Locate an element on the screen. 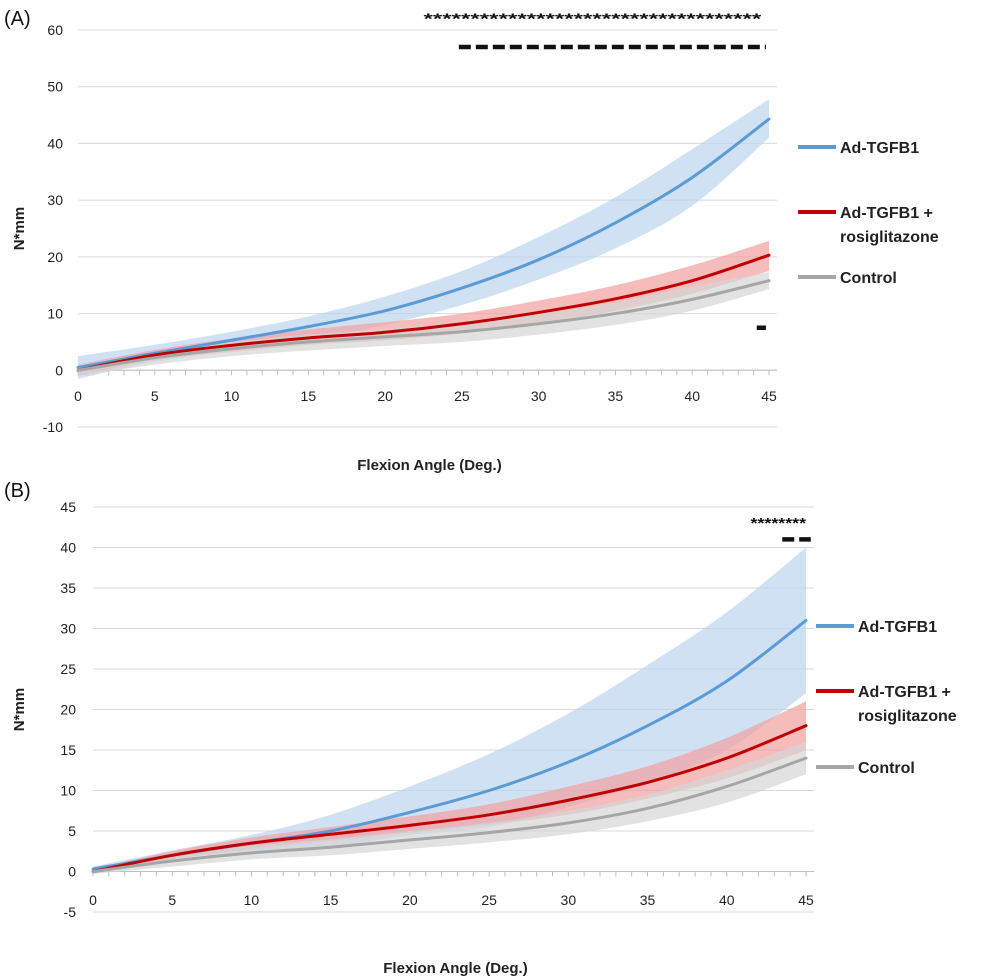 The height and width of the screenshot is (980, 1001). y-tick-label: 25 is located at coordinates (68, 669).